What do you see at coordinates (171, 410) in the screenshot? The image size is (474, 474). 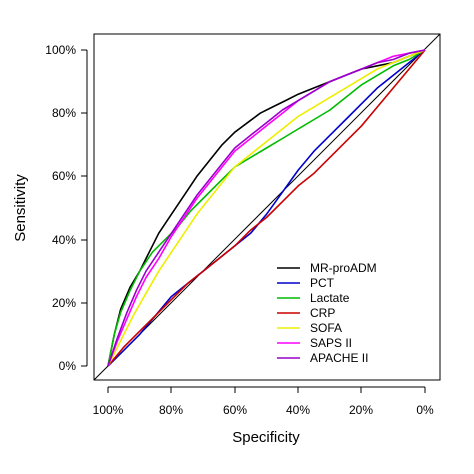 I see `x-tick-label: 80%` at bounding box center [171, 410].